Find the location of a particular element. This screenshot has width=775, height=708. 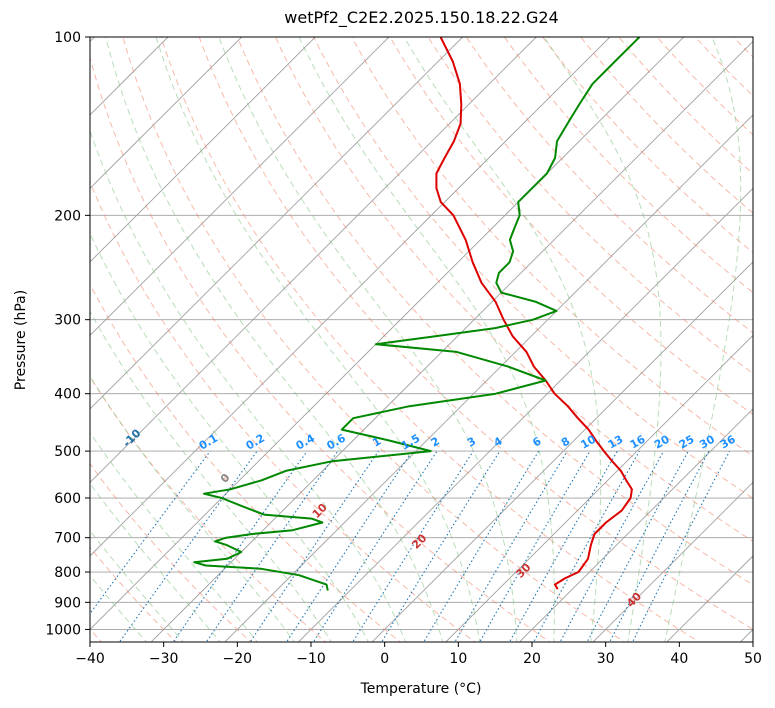

y-tick-label: 400 is located at coordinates (67, 395).